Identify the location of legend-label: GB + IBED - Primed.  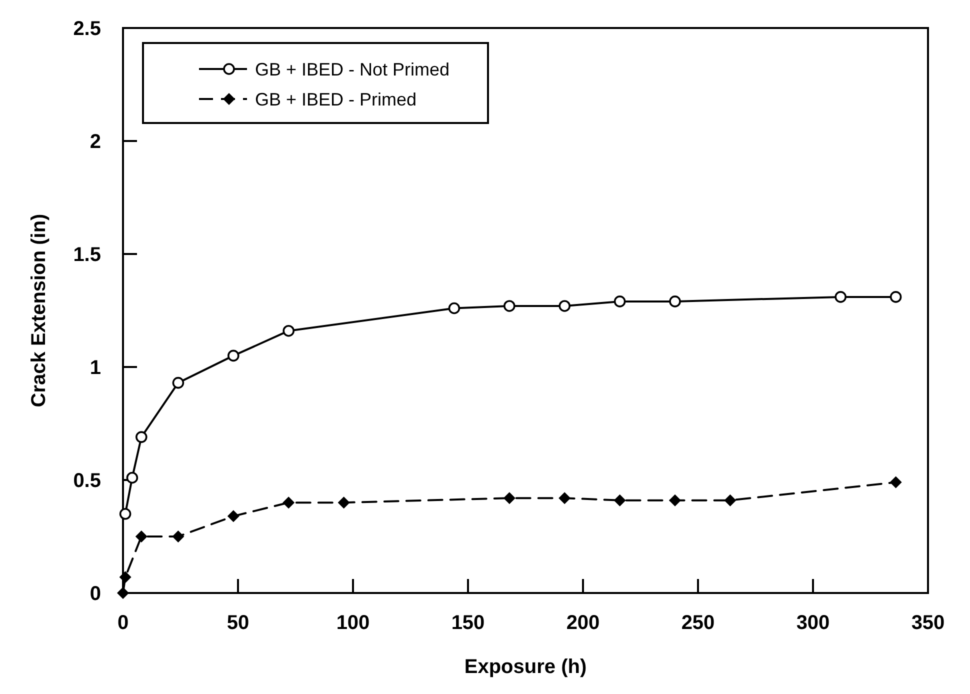
(336, 99).